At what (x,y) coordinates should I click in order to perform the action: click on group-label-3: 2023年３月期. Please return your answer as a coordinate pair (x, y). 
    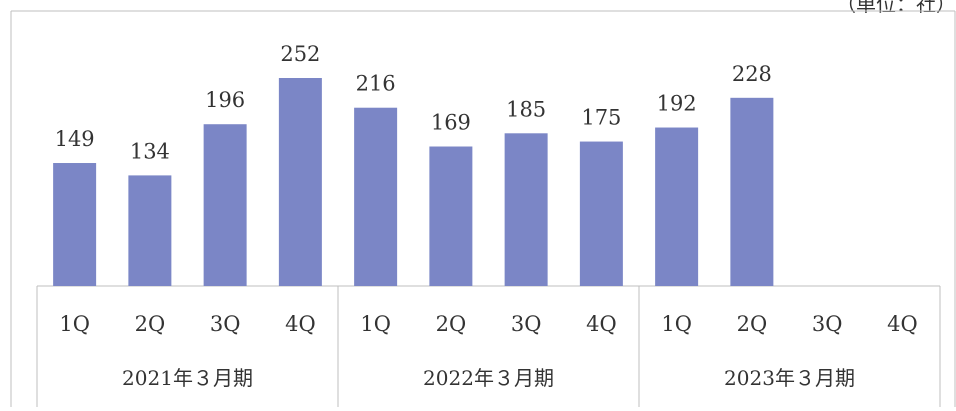
    Looking at the image, I should click on (789, 378).